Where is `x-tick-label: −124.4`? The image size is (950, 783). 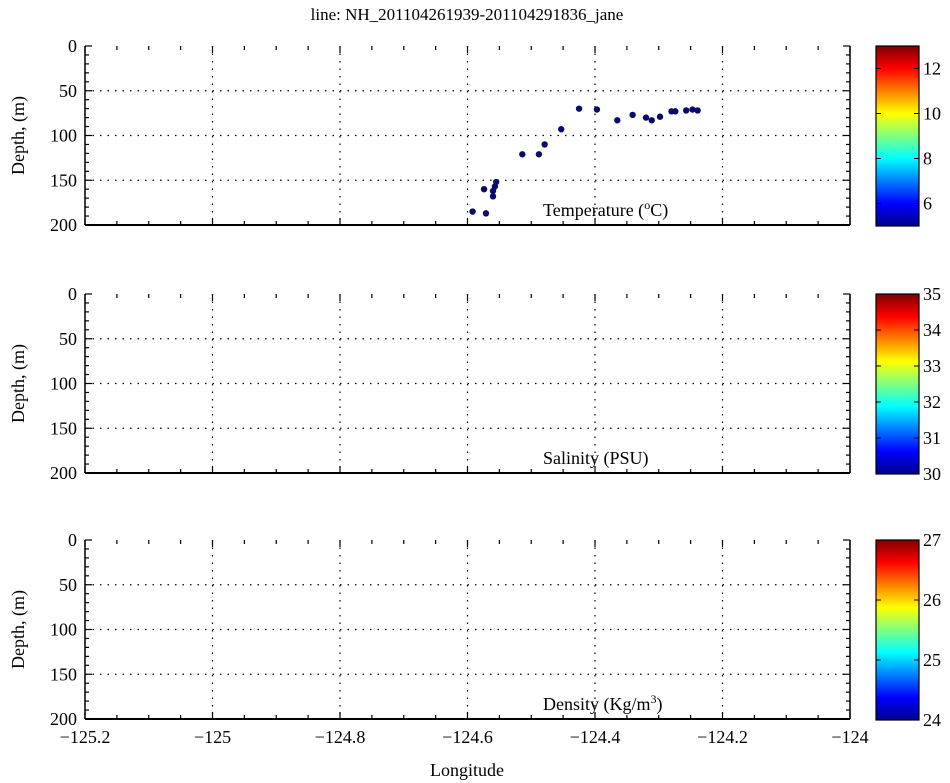 x-tick-label: −124.4 is located at coordinates (595, 737).